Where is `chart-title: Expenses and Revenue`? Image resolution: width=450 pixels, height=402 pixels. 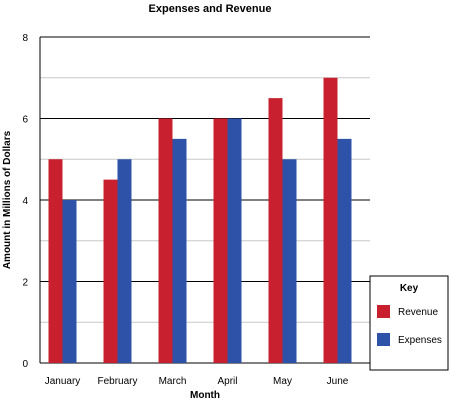 chart-title: Expenses and Revenue is located at coordinates (210, 9).